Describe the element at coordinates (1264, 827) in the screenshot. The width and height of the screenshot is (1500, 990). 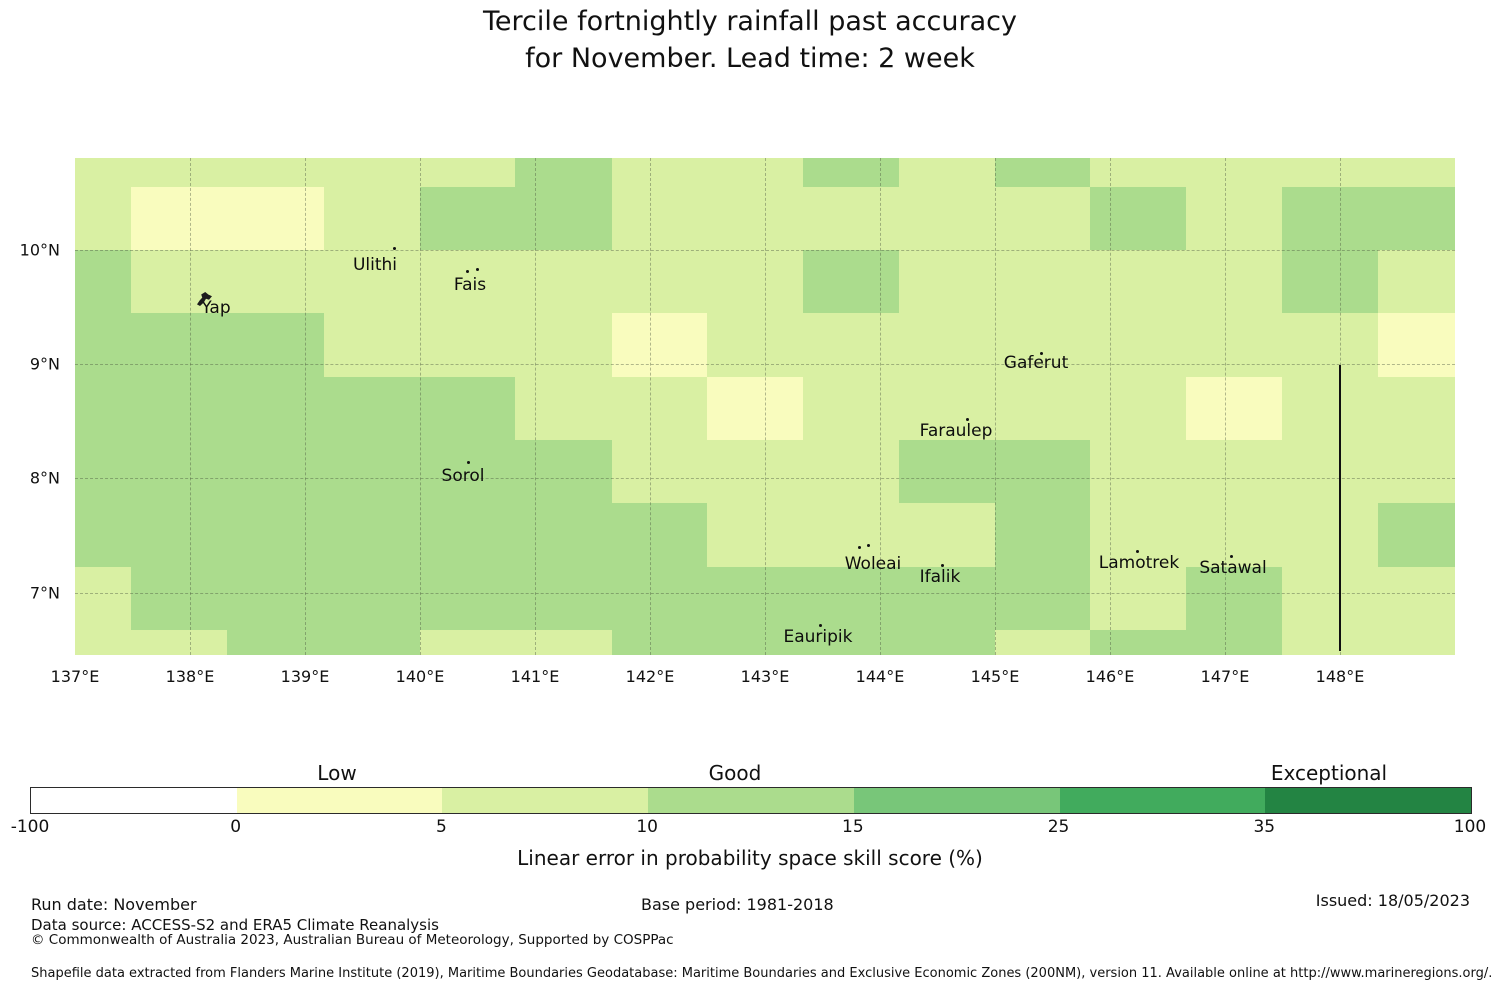
I see `colorbar-tick-label: 35` at that location.